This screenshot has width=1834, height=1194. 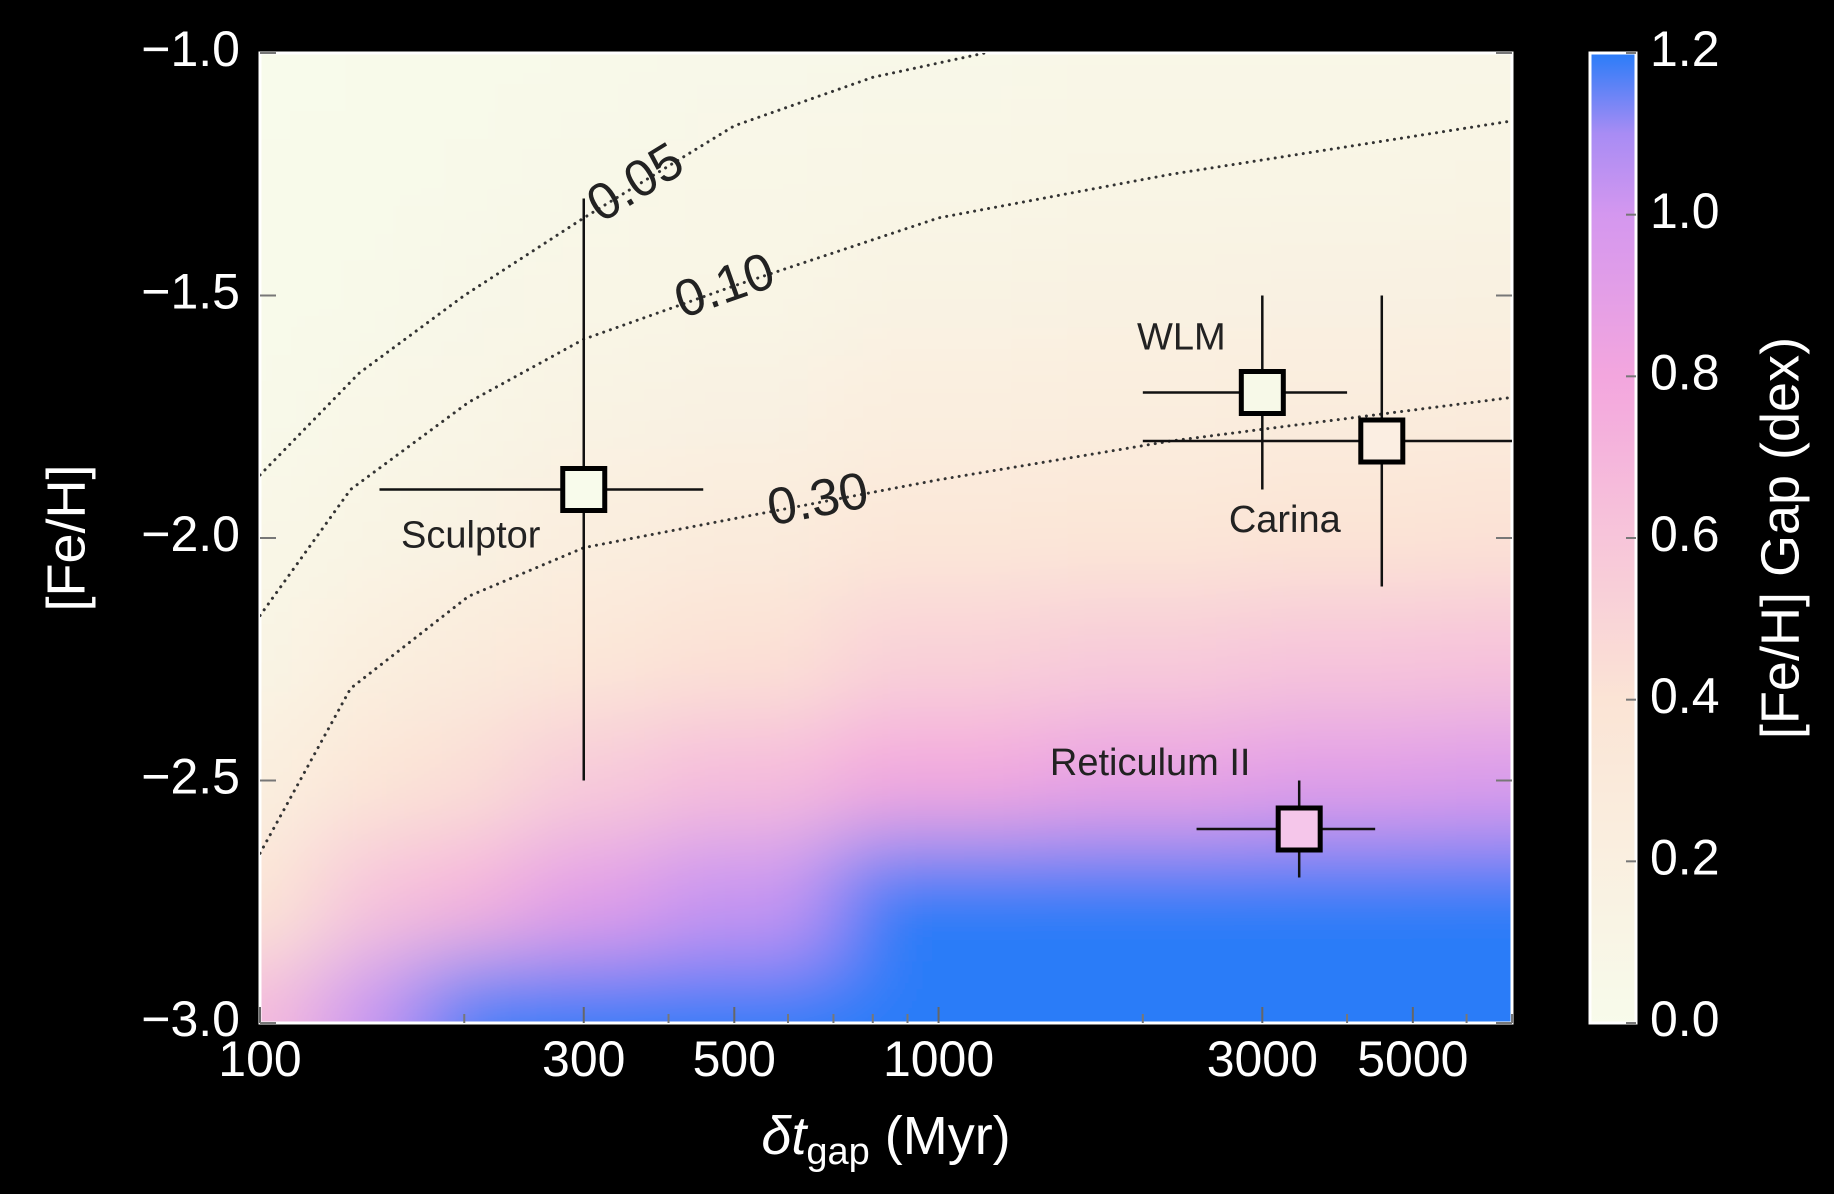 What do you see at coordinates (66, 537) in the screenshot?
I see `y-axis-label: [Fe/H]` at bounding box center [66, 537].